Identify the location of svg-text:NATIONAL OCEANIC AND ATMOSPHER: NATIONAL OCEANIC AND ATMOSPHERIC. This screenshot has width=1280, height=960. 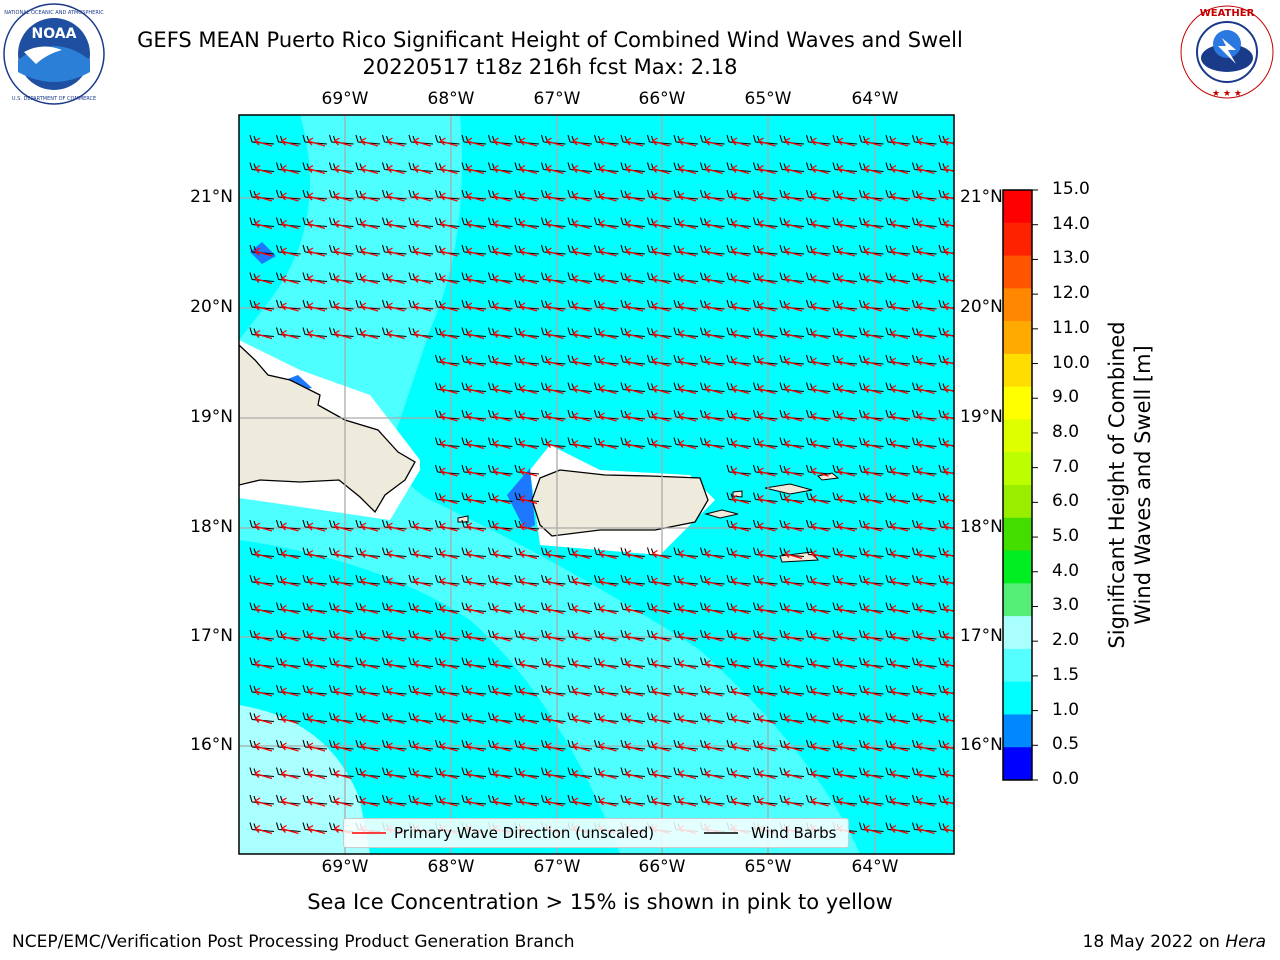
(54, 13).